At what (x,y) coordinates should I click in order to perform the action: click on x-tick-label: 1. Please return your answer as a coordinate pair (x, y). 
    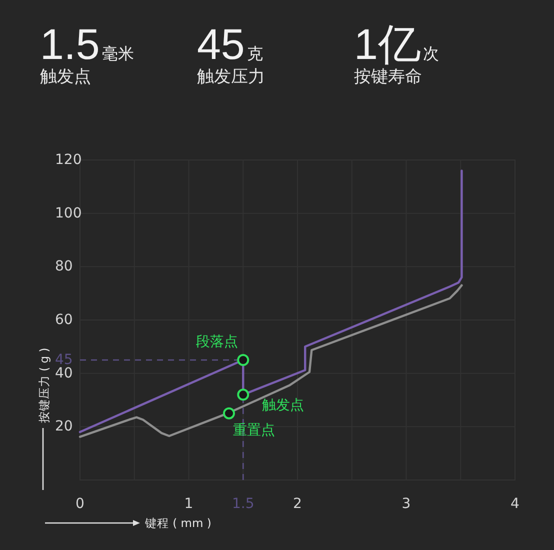
    Looking at the image, I should click on (189, 504).